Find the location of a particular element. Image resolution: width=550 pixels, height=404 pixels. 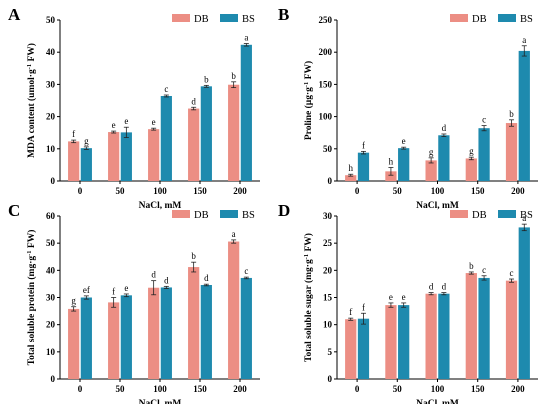

y-axis-title: Total soluble sugar (mg·g-1 FW) is located at coordinates (308, 297).